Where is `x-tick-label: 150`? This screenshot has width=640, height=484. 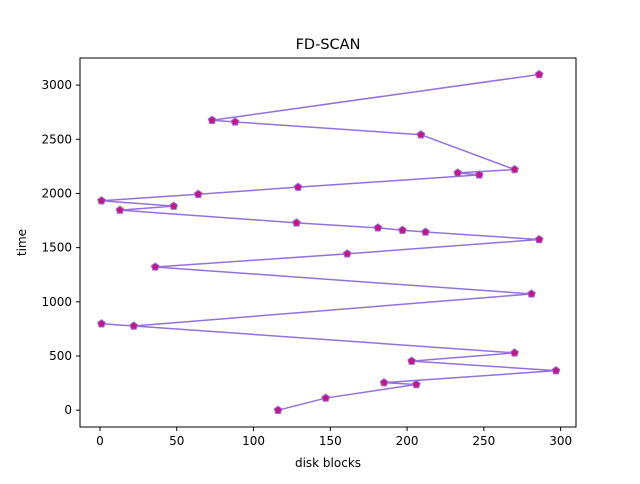 x-tick-label: 150 is located at coordinates (330, 441).